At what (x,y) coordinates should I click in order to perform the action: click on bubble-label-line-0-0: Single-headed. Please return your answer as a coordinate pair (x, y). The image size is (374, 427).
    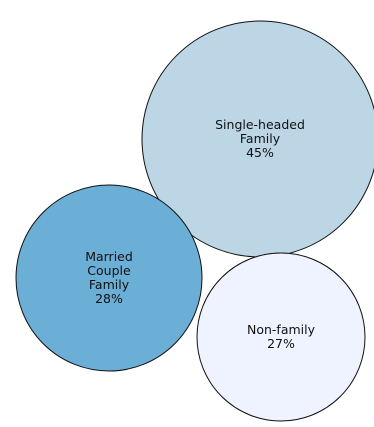
    Looking at the image, I should click on (260, 124).